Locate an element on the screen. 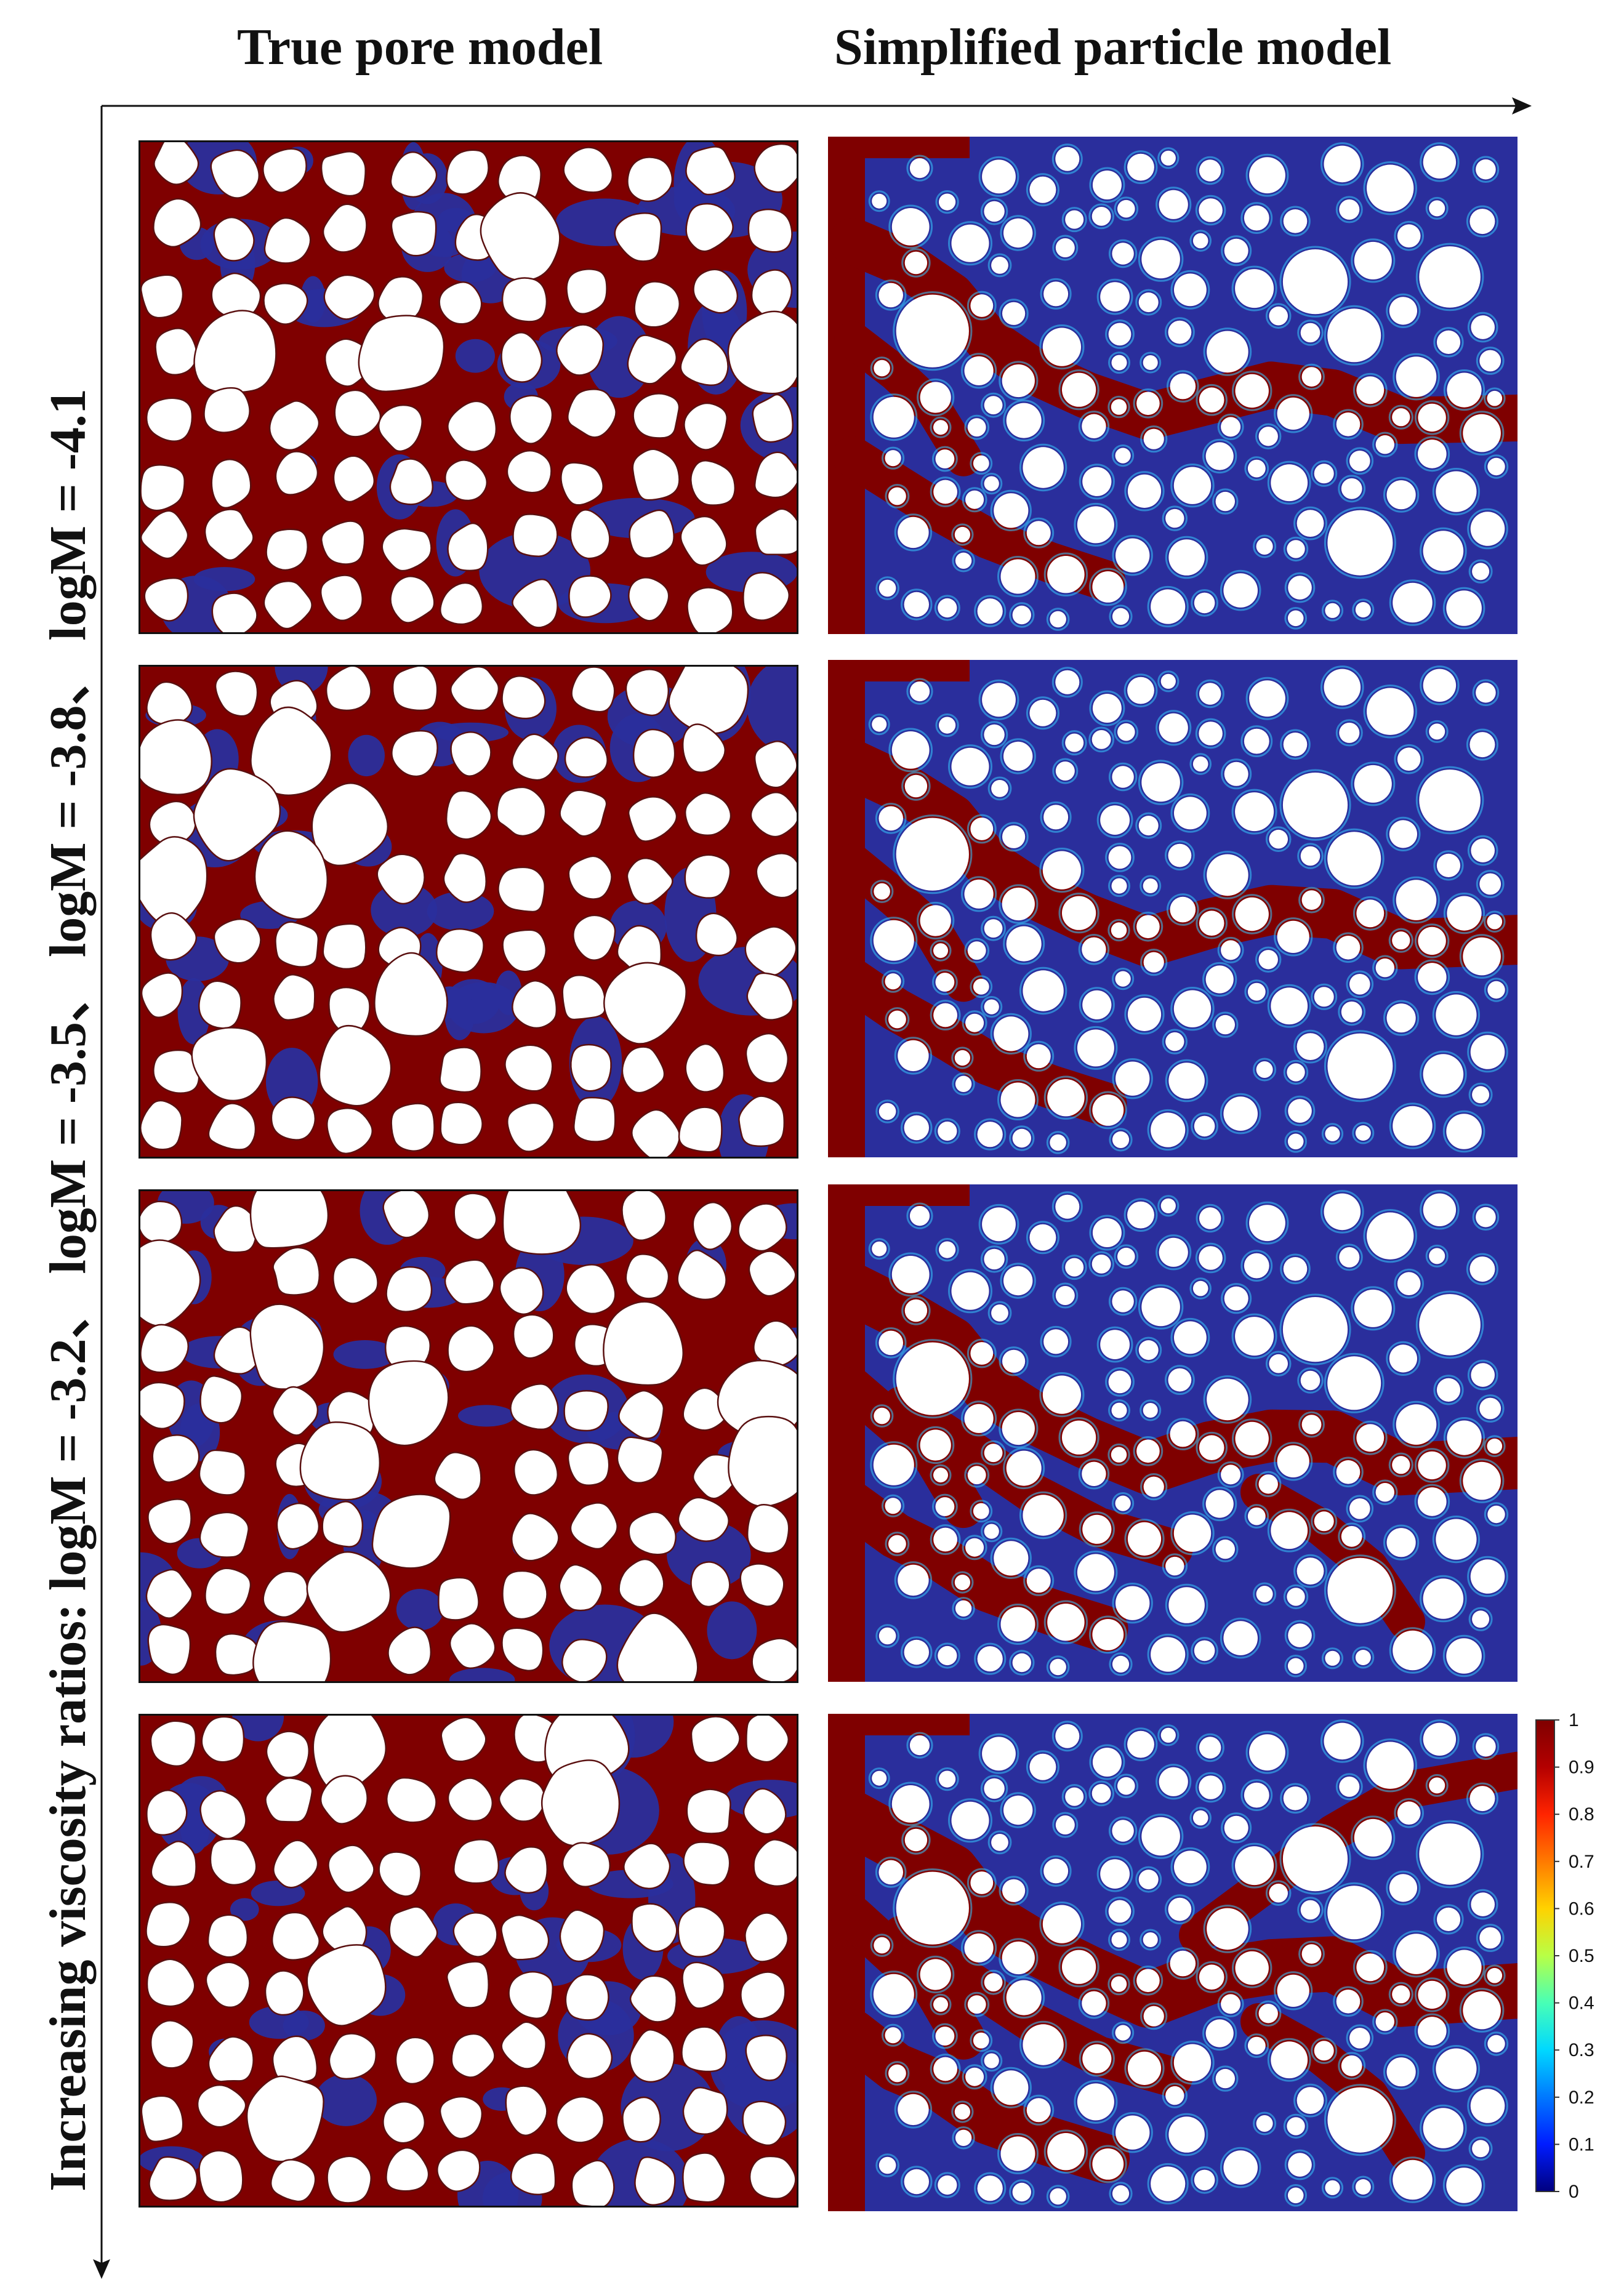  header-simplified-particle-model: Simplified particle model is located at coordinates (1113, 47).